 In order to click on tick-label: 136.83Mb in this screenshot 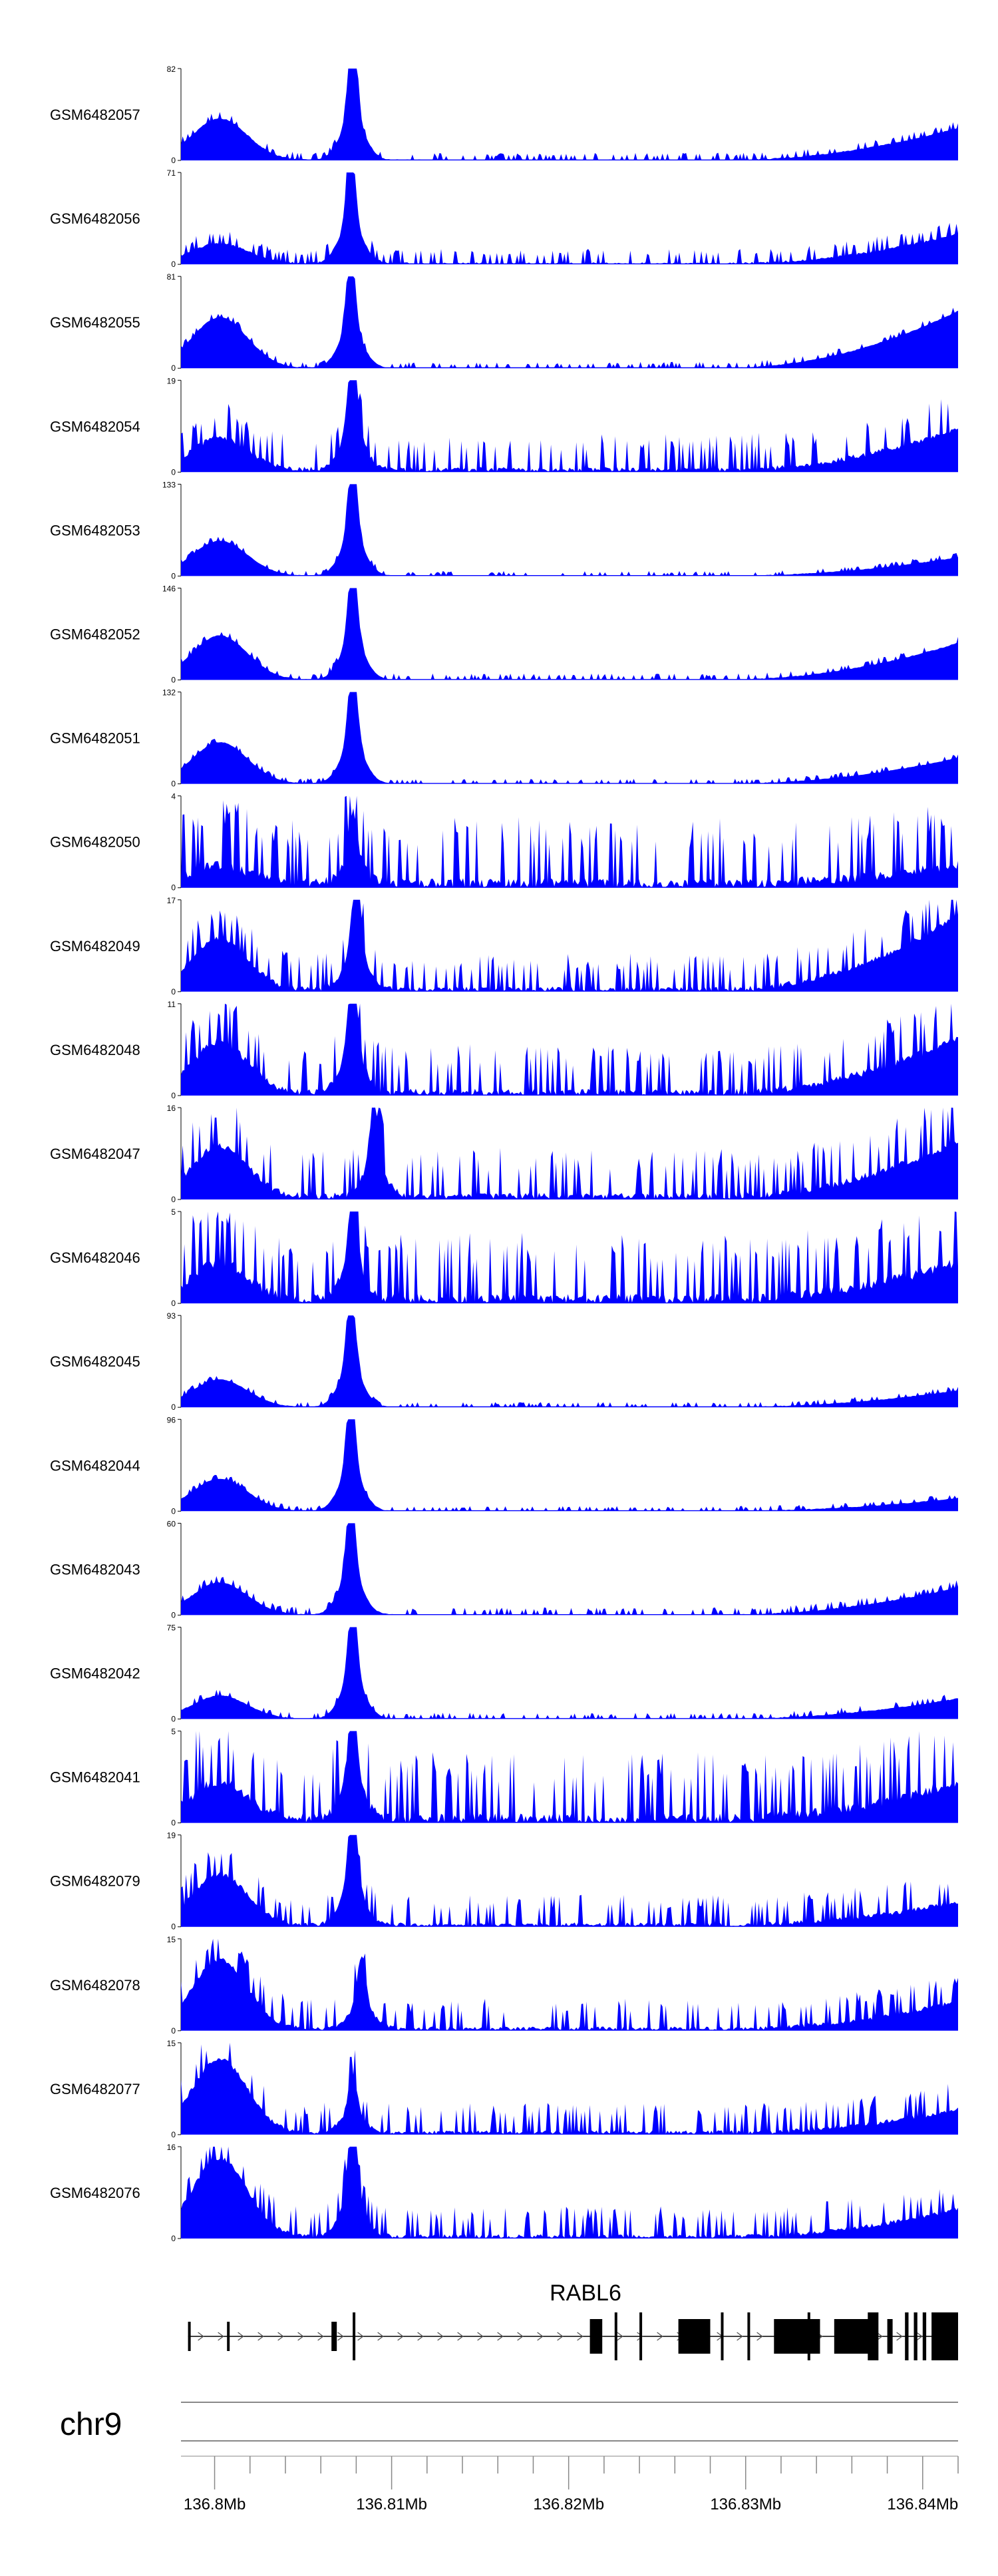, I will do `click(745, 2504)`.